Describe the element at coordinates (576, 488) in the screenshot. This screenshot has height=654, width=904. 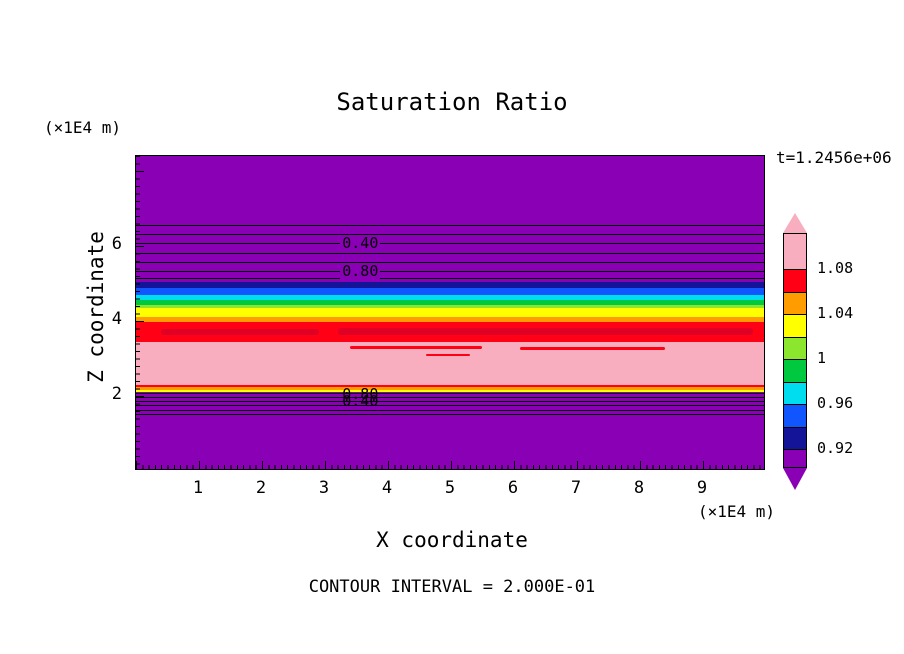
I see `x-tick-label: 7` at that location.